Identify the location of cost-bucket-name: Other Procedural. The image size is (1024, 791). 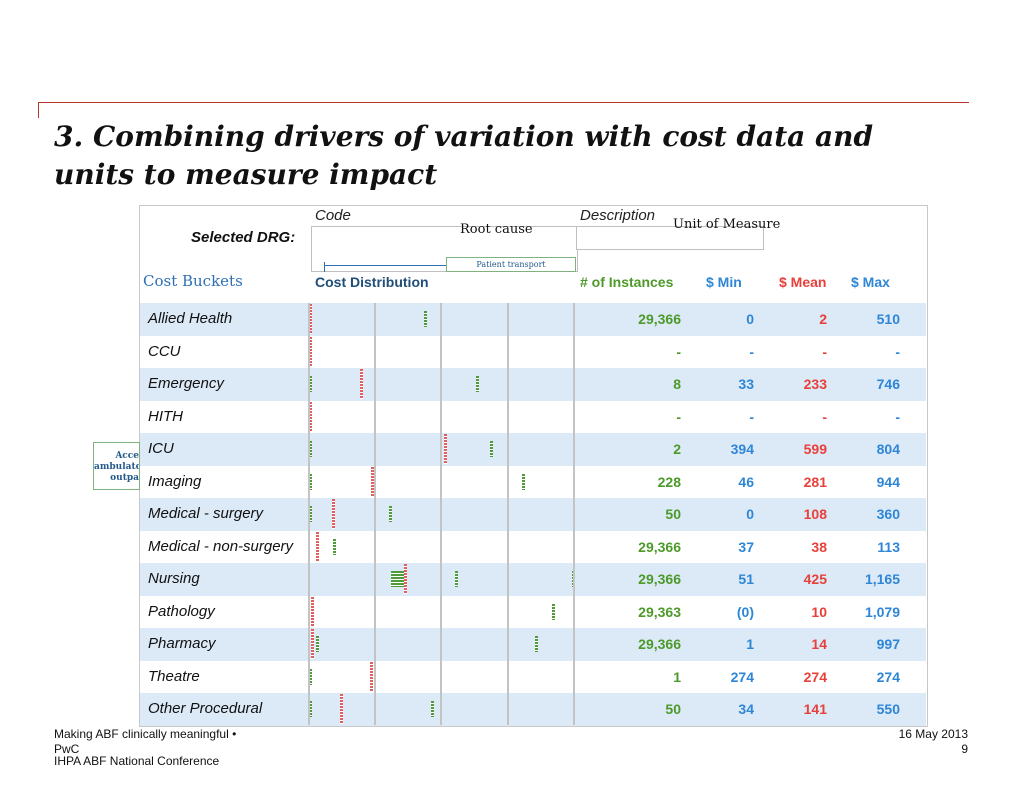
(205, 708).